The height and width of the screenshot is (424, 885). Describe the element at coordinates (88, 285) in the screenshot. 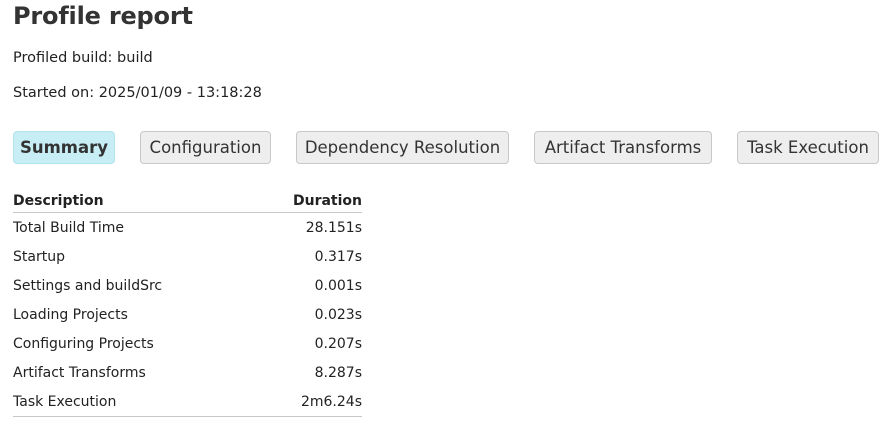

I see `row-description: Settings and buildSrc` at that location.